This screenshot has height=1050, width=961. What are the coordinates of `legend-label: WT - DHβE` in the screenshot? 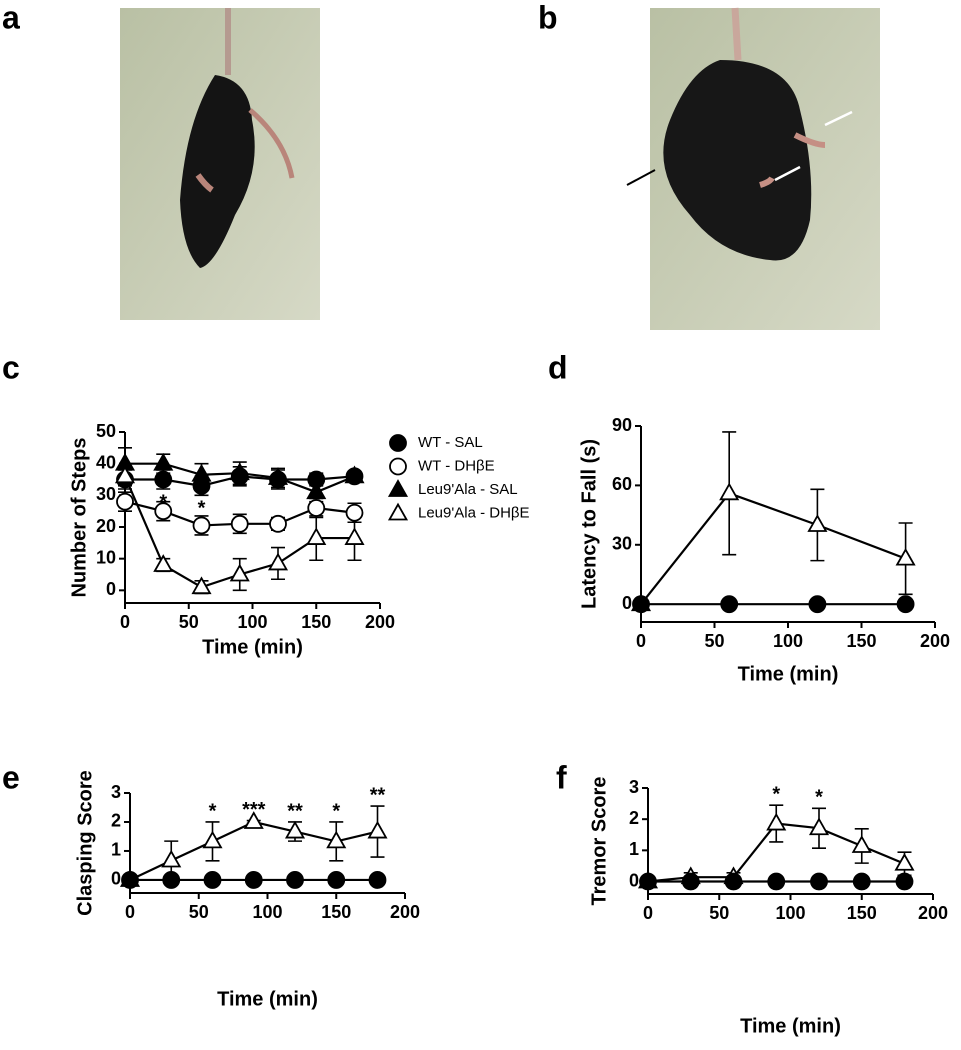 It's located at (456, 465).